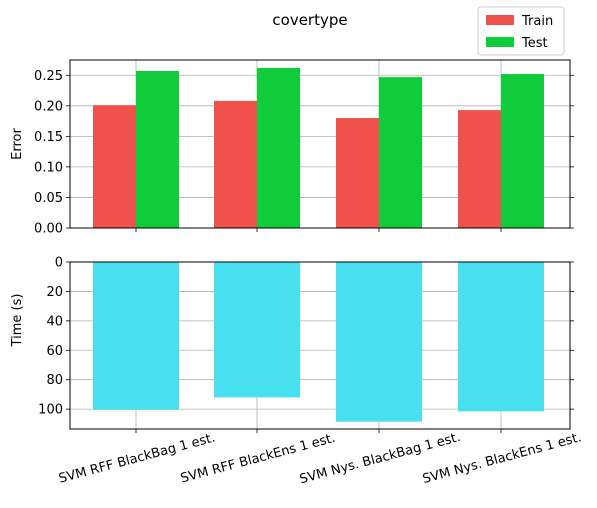 Image resolution: width=597 pixels, height=508 pixels. I want to click on bottom-ytick-label: 100, so click(50, 410).